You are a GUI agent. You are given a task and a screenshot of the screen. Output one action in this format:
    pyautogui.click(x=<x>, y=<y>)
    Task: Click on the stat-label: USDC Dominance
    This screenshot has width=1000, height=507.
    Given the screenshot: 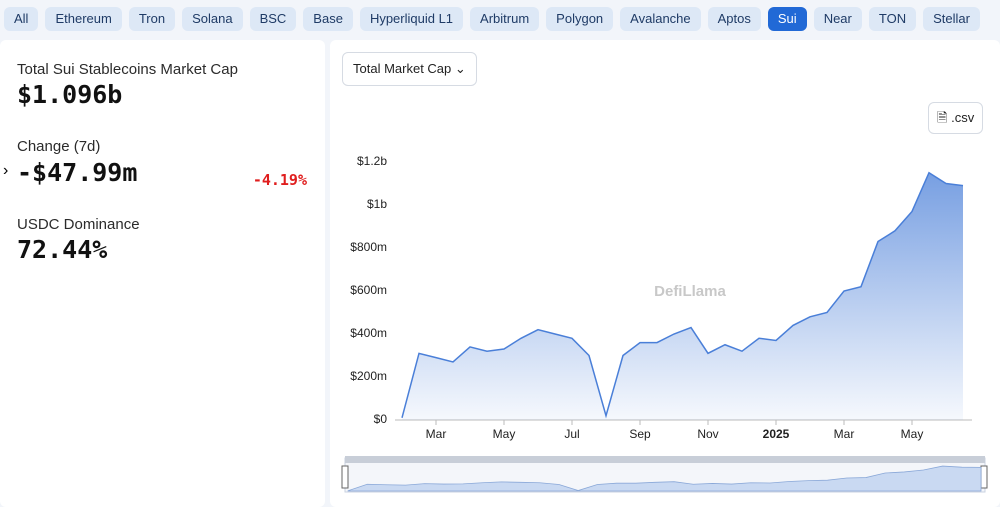 What is the action you would take?
    pyautogui.click(x=78, y=224)
    